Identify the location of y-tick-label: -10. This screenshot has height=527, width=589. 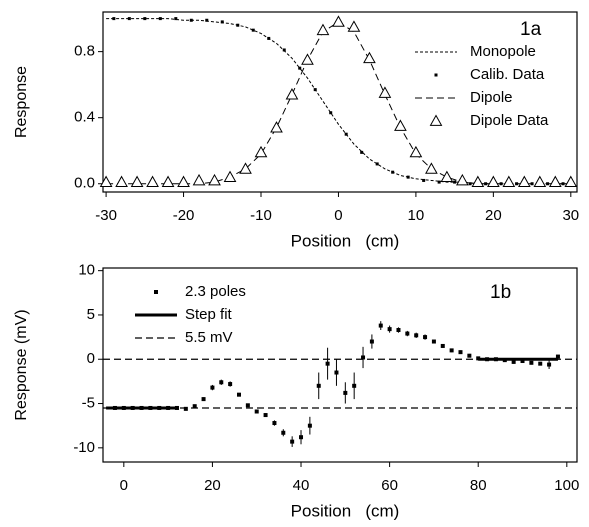
(84, 447).